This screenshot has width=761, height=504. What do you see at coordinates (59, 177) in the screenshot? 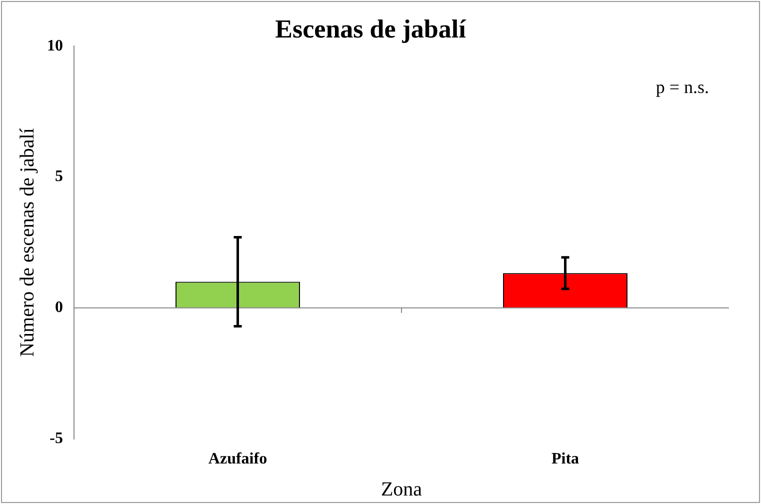
I see `y-tick-label: 5` at bounding box center [59, 177].